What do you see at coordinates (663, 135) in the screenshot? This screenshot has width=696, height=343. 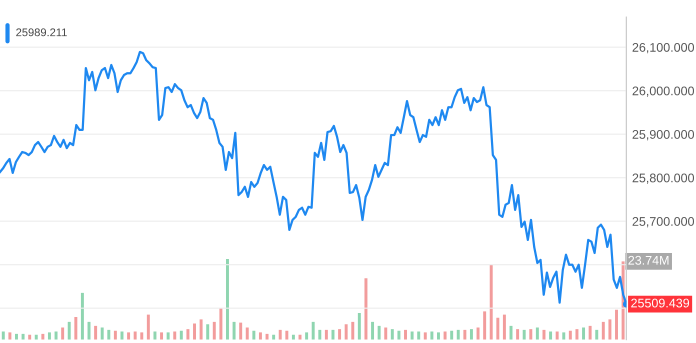 I see `y-tick-label: 25,900.000` at bounding box center [663, 135].